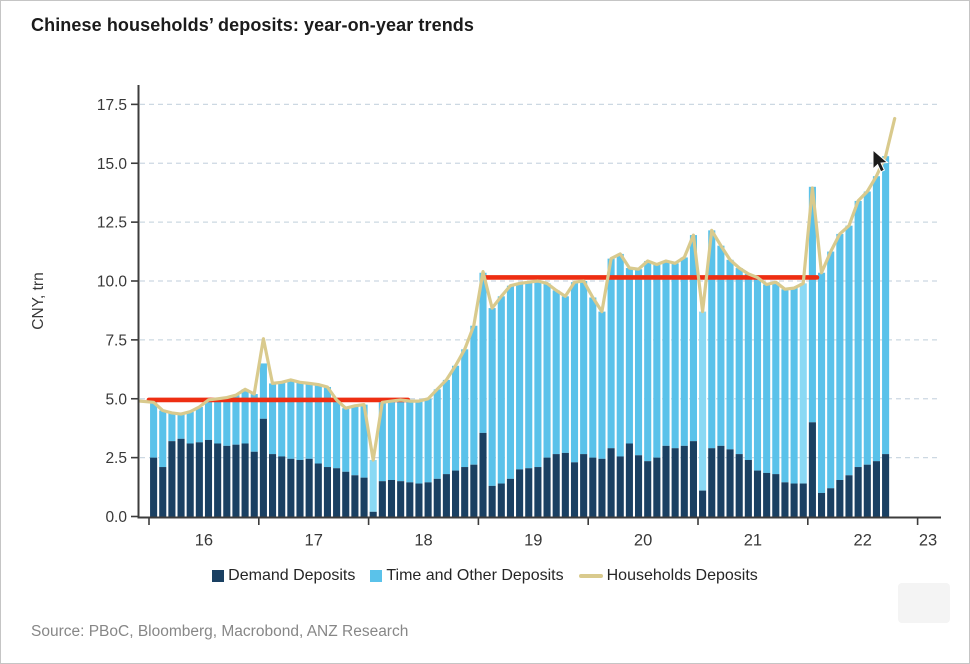 The width and height of the screenshot is (970, 664). I want to click on legend-label: Time and Other Deposits, so click(475, 575).